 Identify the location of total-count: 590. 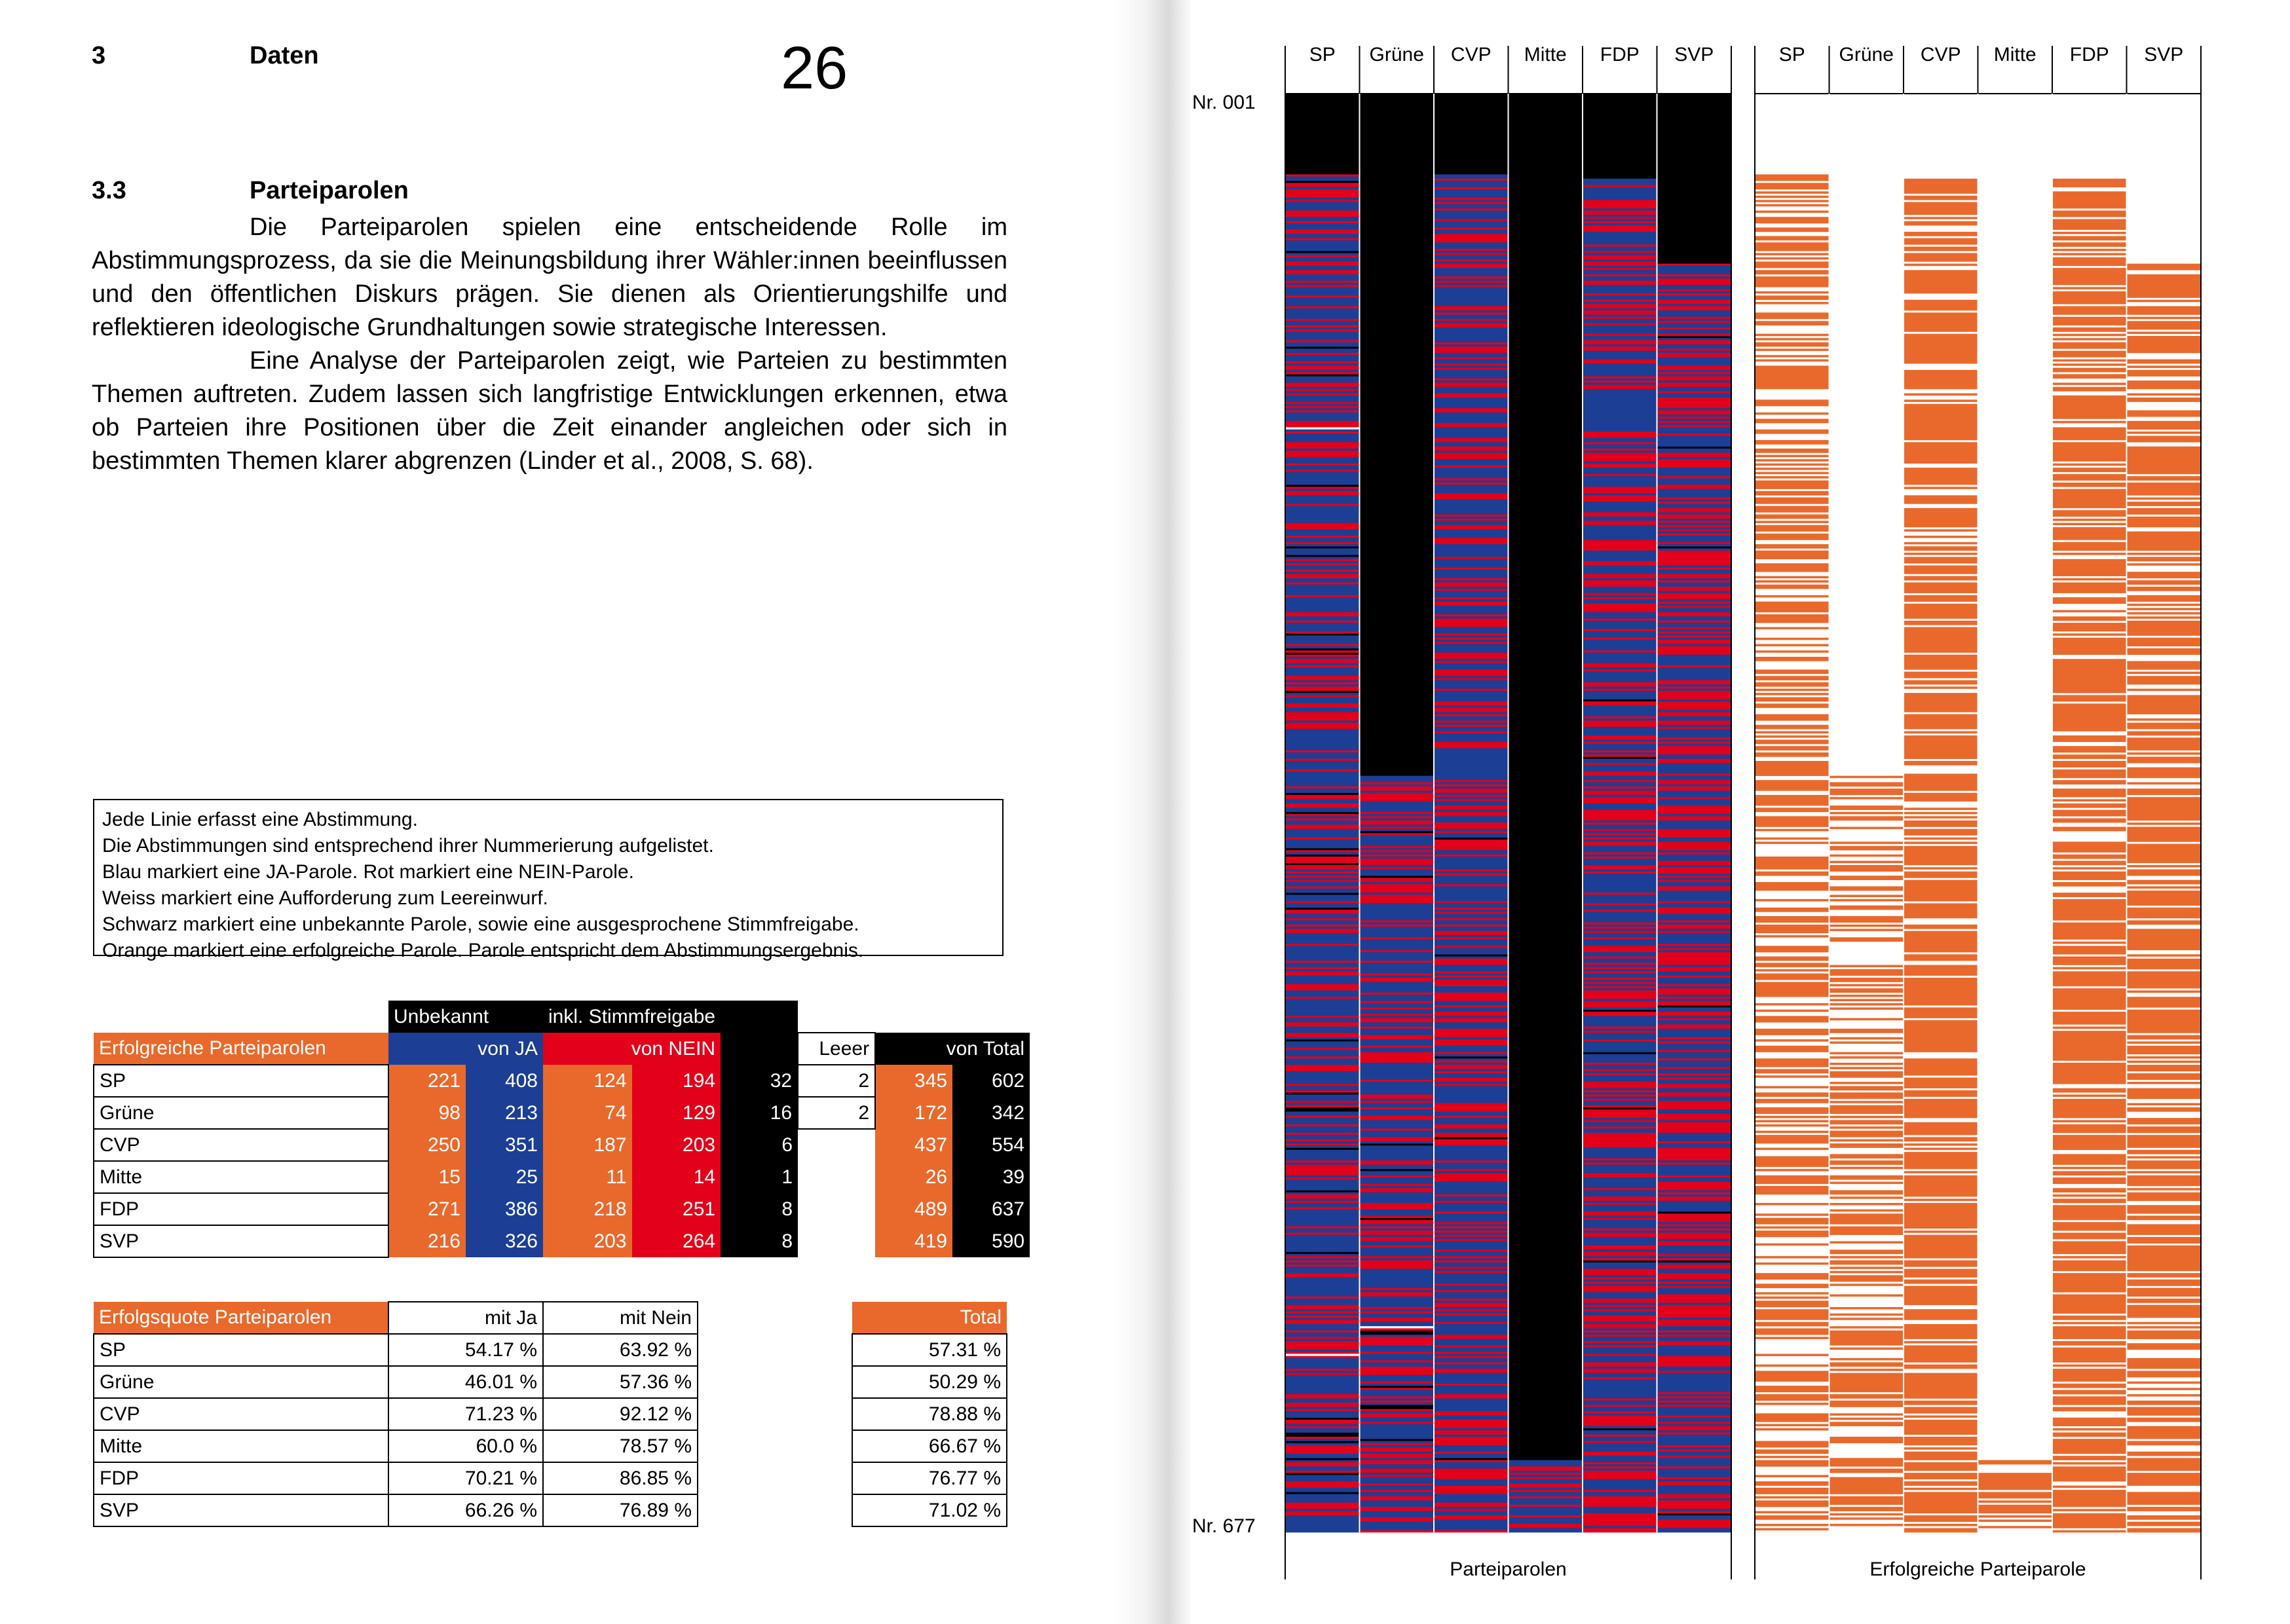
(991, 1241).